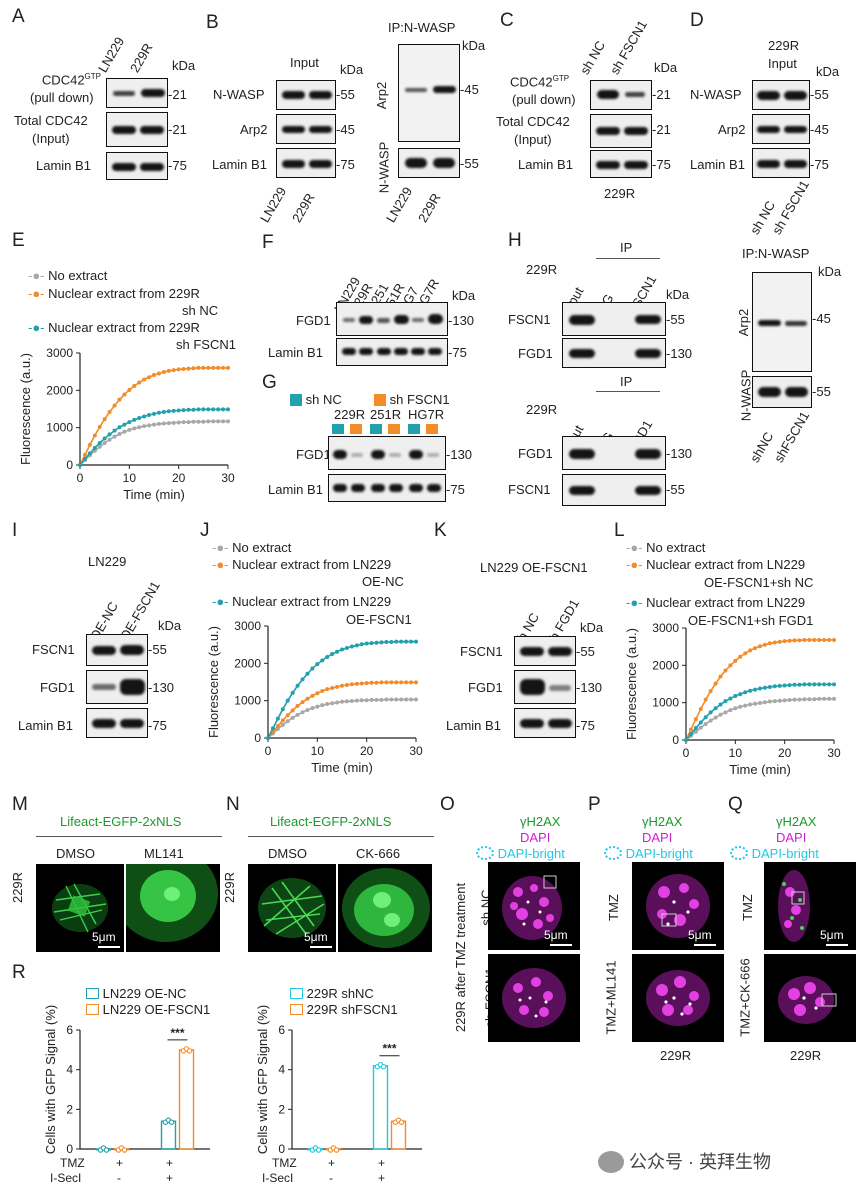 Image resolution: width=865 pixels, height=1194 pixels. Describe the element at coordinates (383, 1066) in the screenshot. I see `replicate-point` at that location.